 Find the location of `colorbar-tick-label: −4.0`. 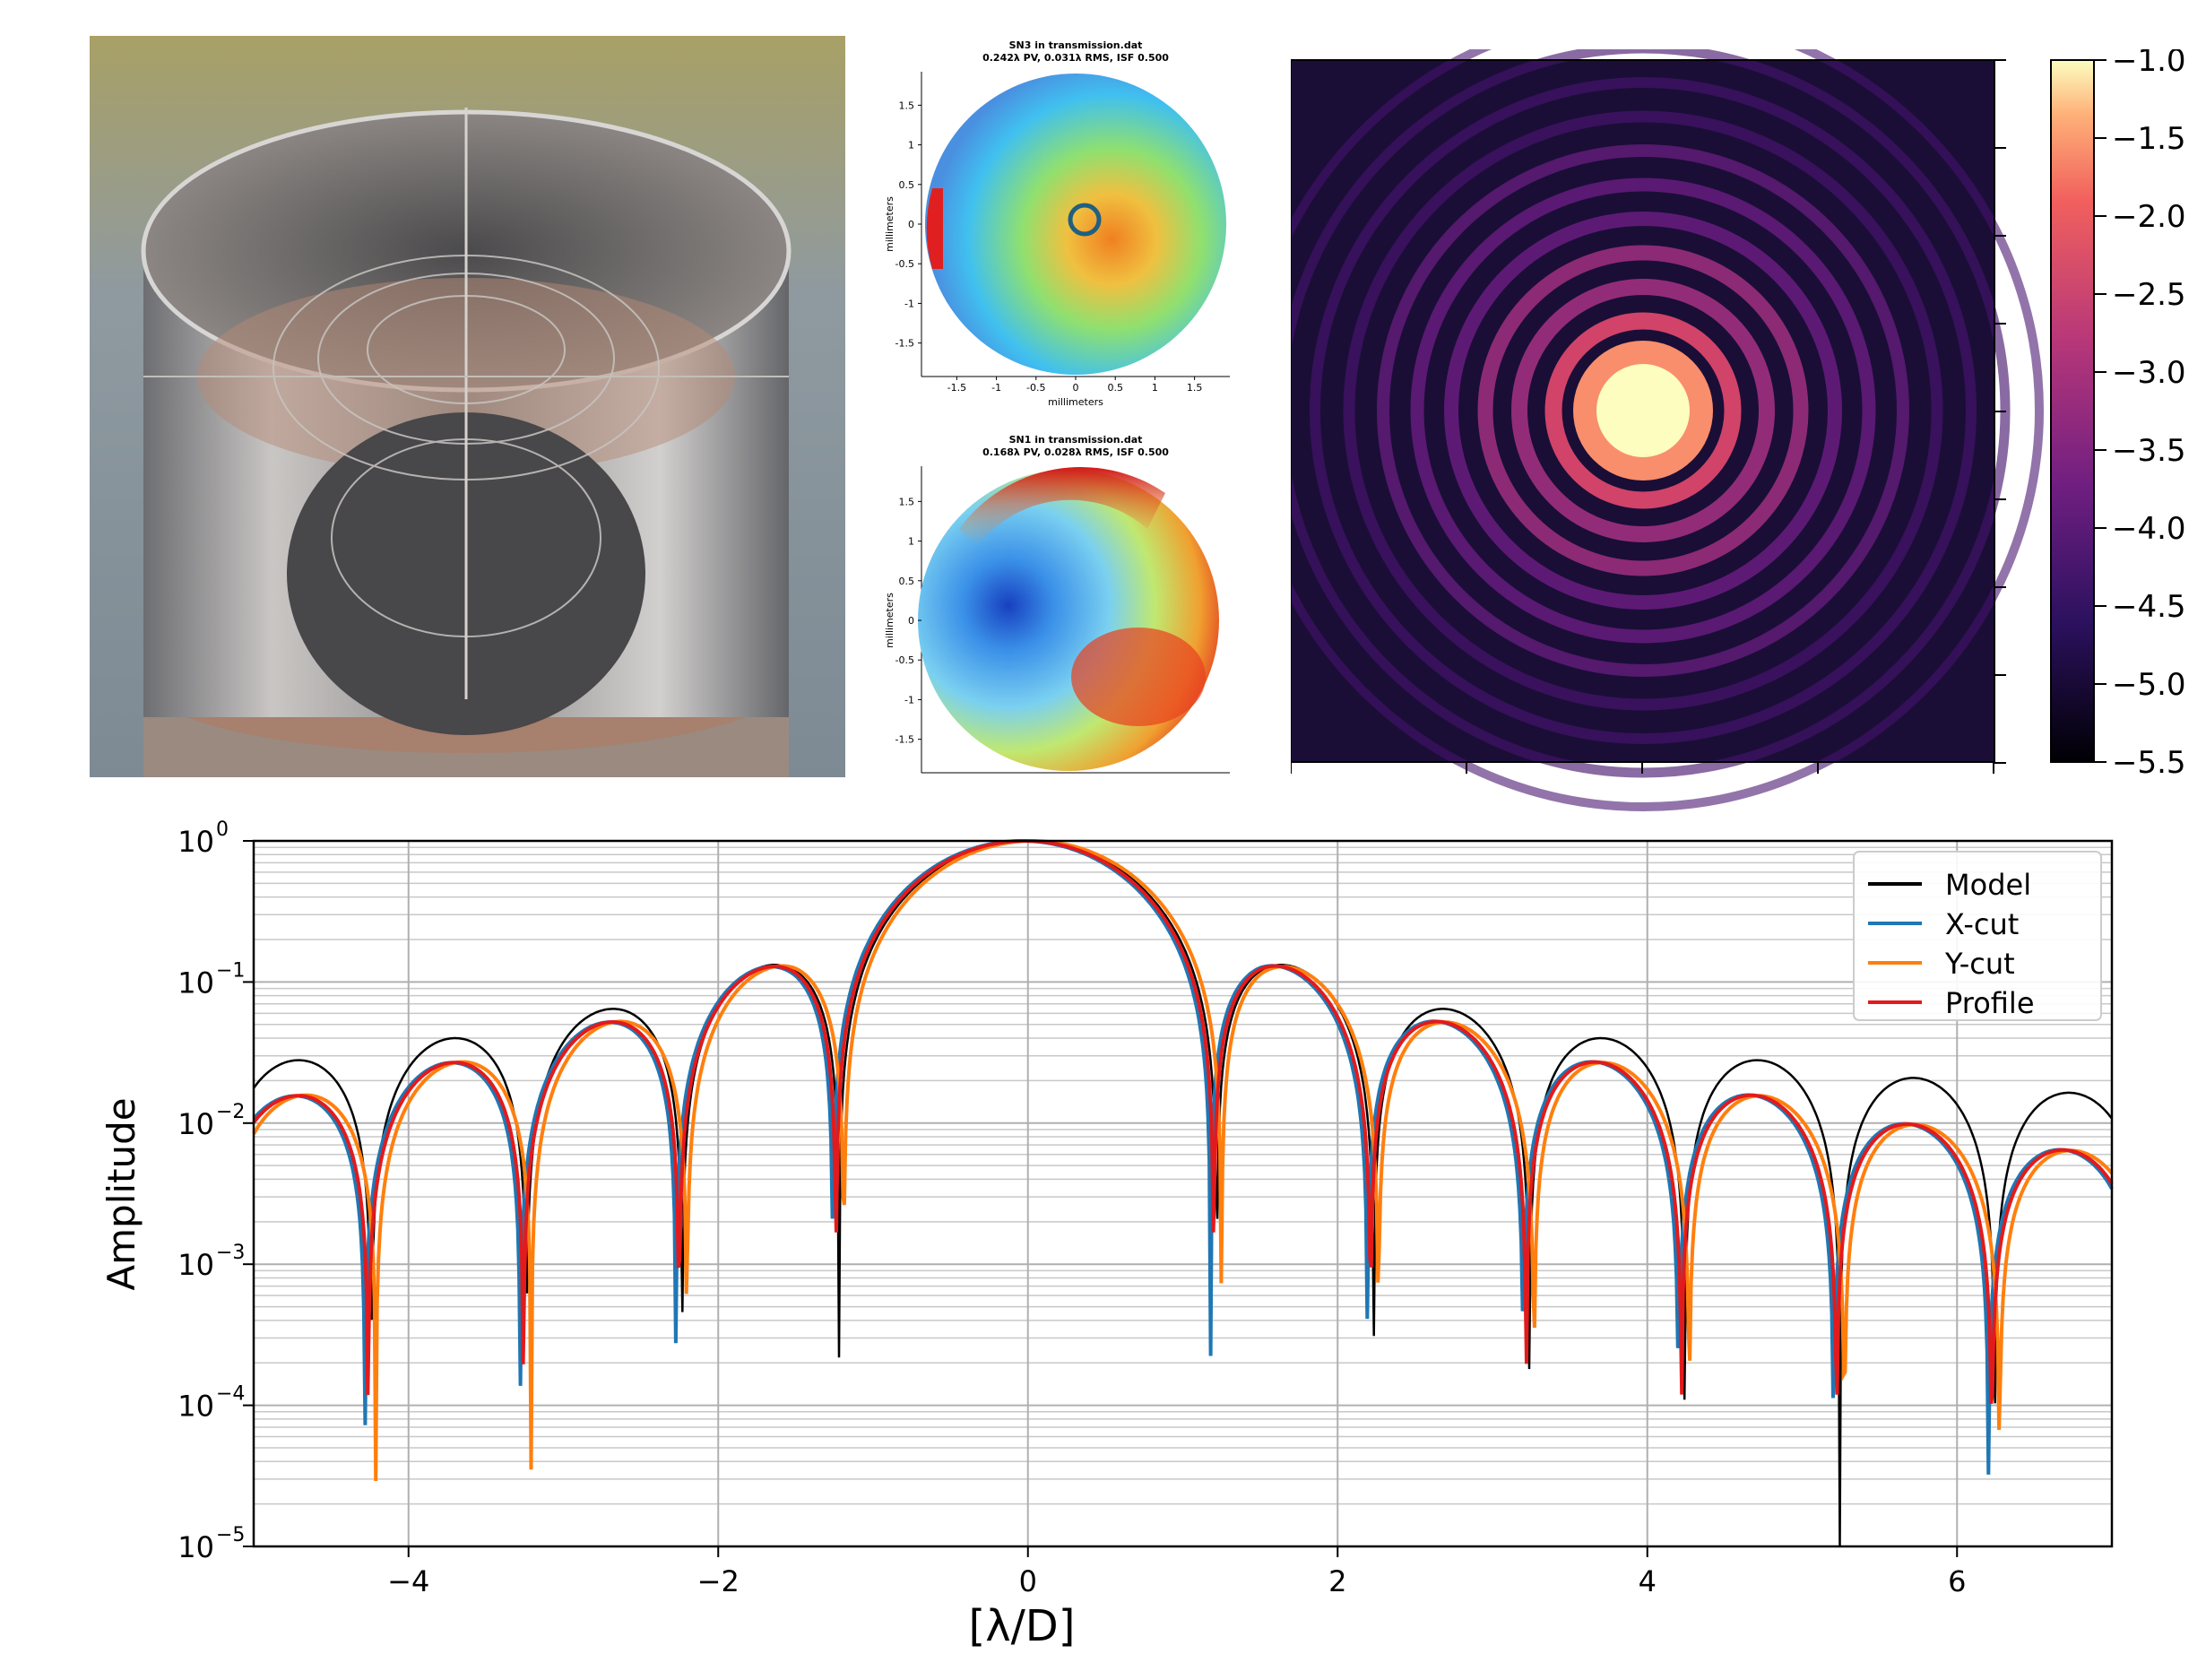

colorbar-tick-label: −4.0 is located at coordinates (2149, 529).